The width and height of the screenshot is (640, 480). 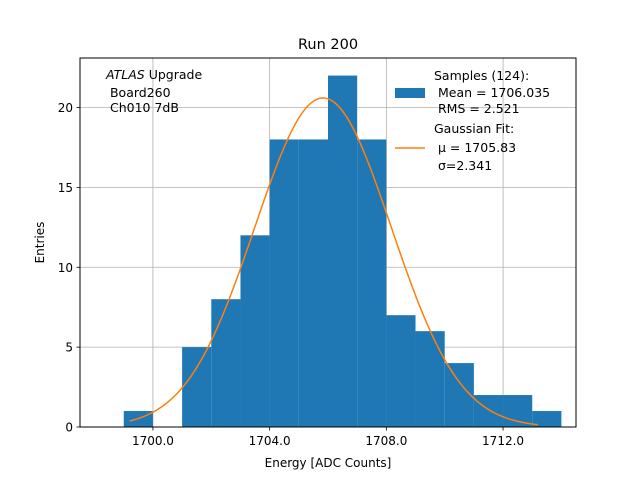 What do you see at coordinates (65, 188) in the screenshot?
I see `y-tick-label: 15` at bounding box center [65, 188].